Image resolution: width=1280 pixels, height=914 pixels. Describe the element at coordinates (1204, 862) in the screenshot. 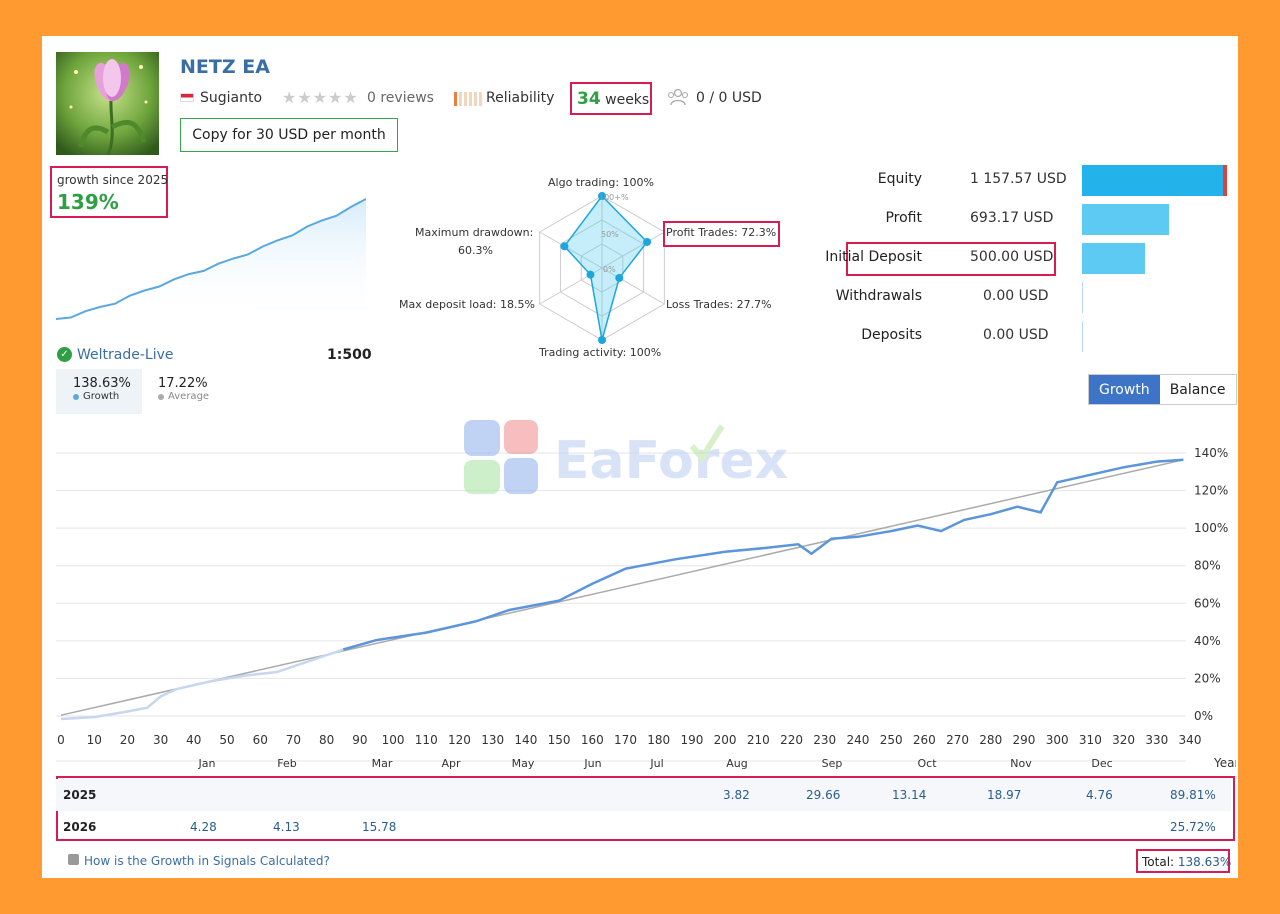

I see `total-value: 138.63%` at that location.